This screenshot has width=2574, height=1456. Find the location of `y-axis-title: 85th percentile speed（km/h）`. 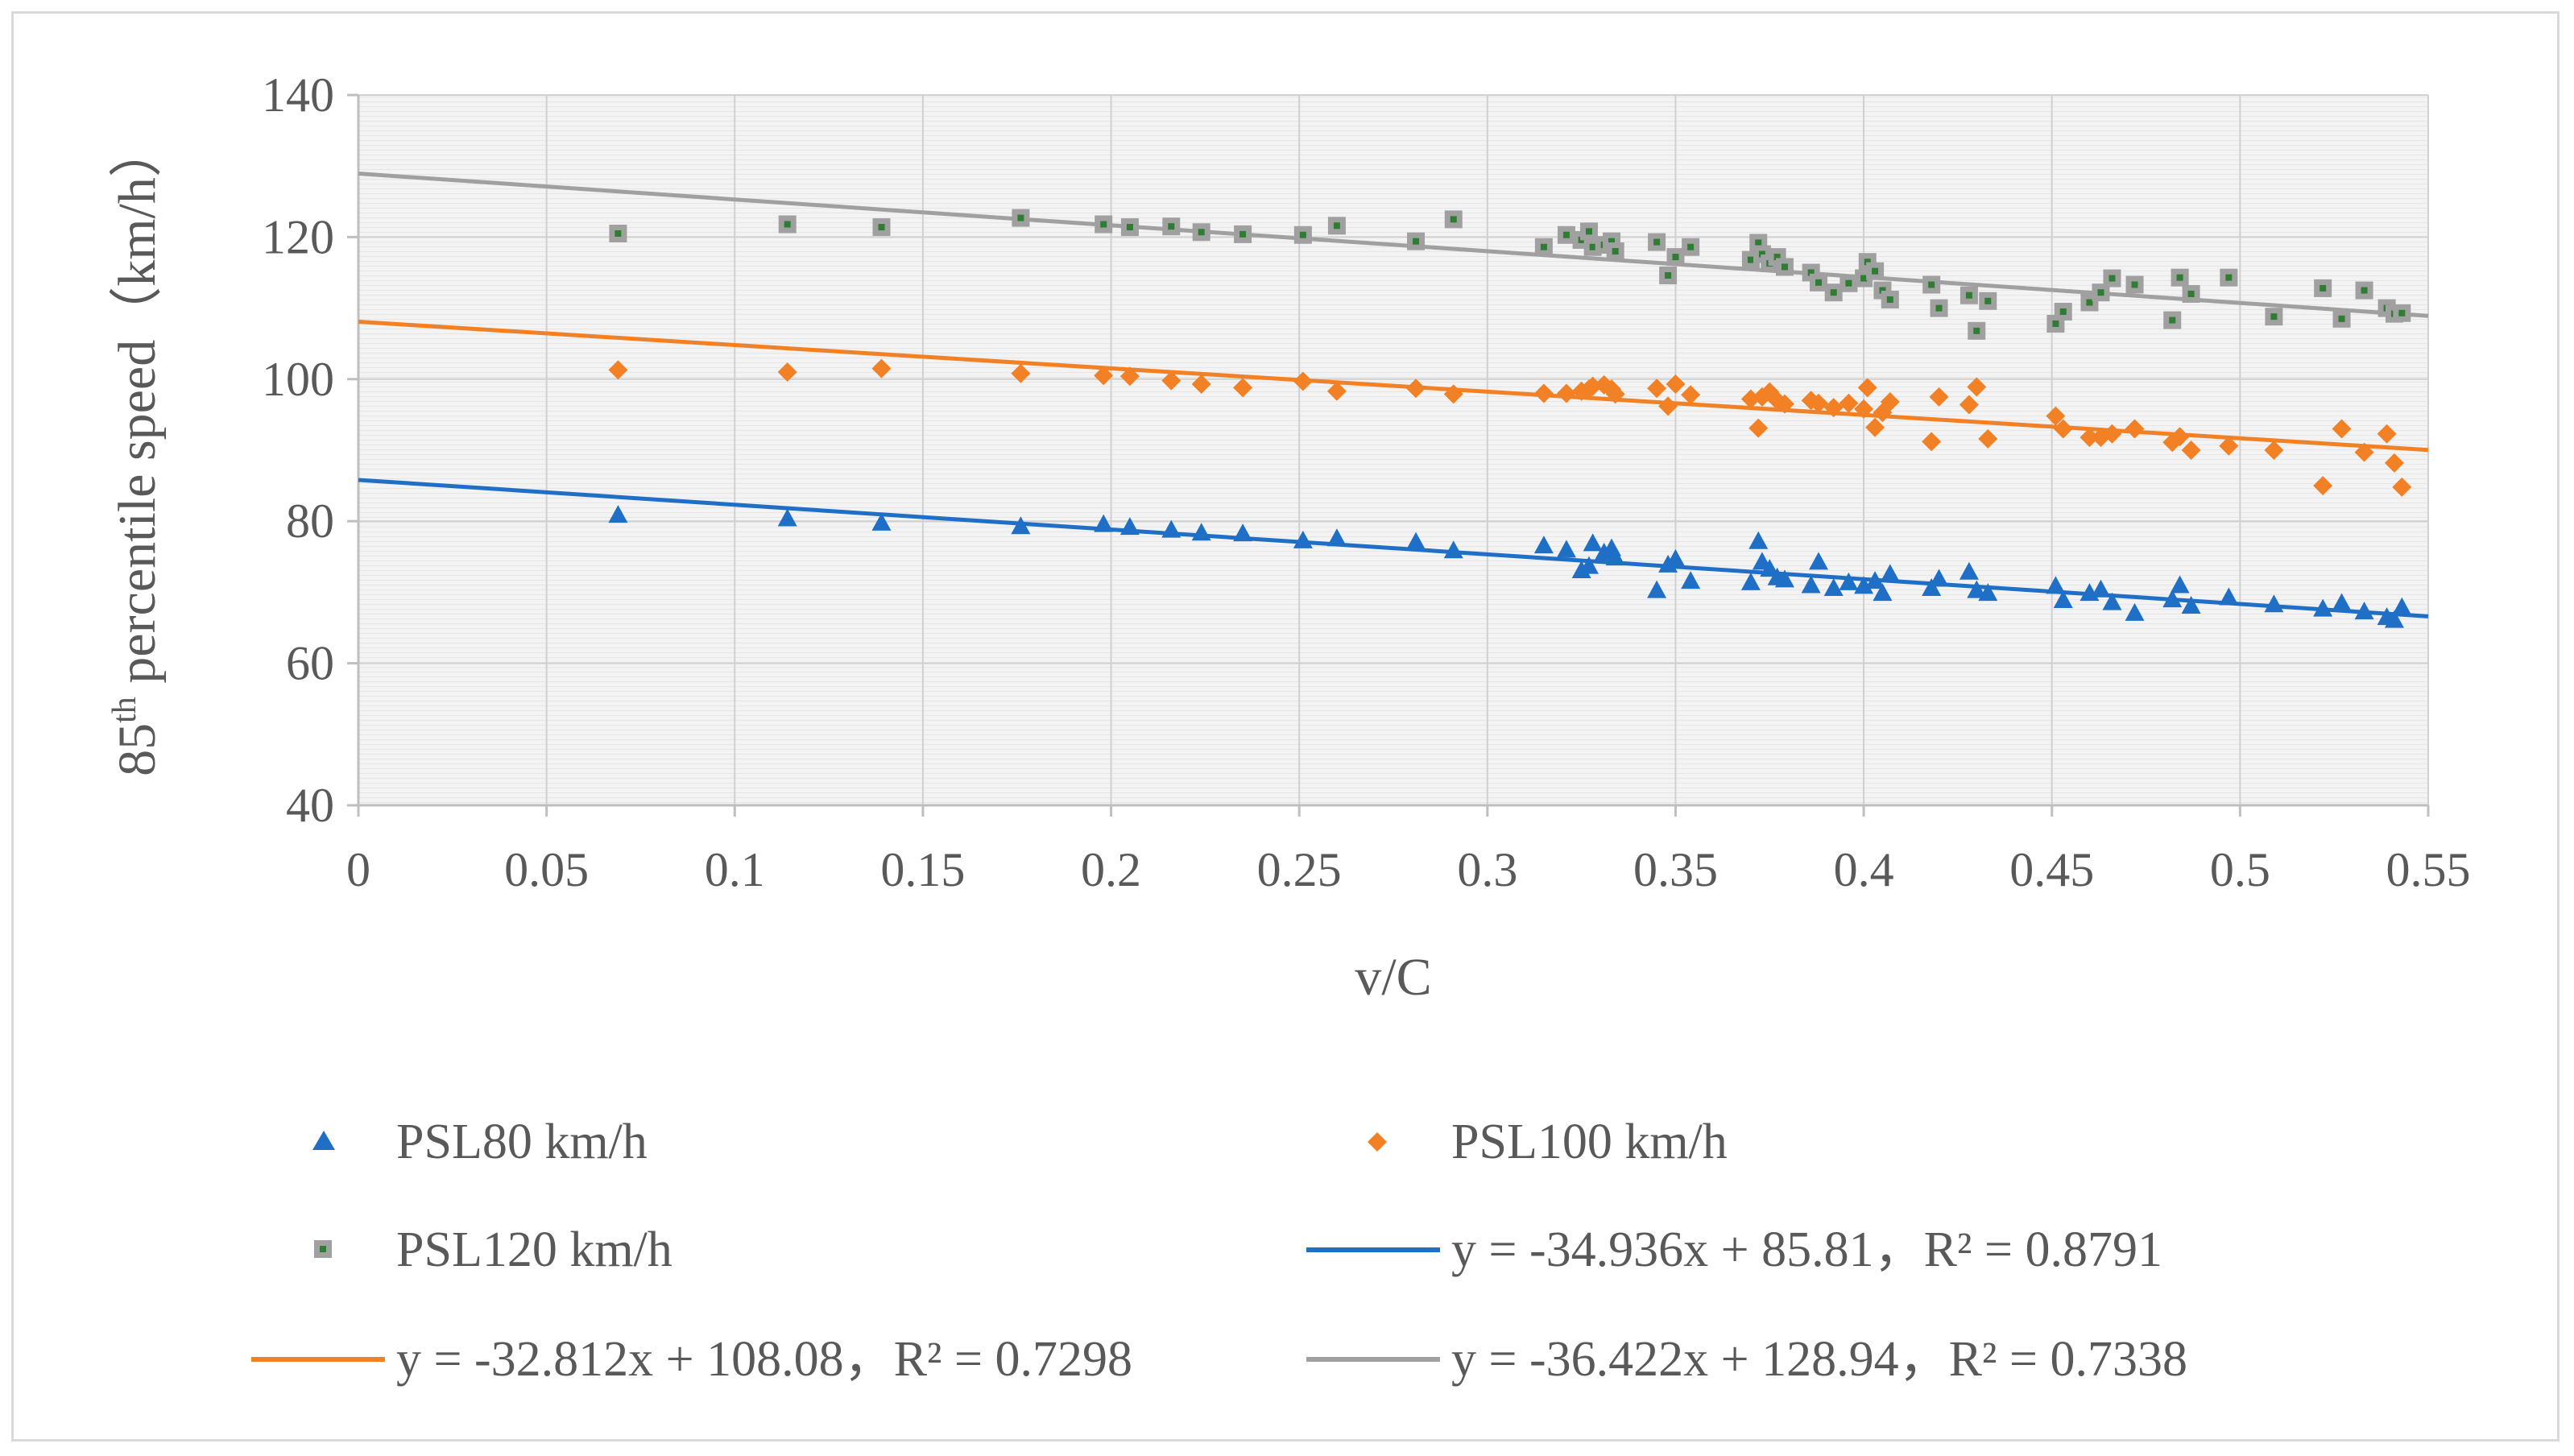

y-axis-title: 85th percentile speed（km/h） is located at coordinates (137, 450).